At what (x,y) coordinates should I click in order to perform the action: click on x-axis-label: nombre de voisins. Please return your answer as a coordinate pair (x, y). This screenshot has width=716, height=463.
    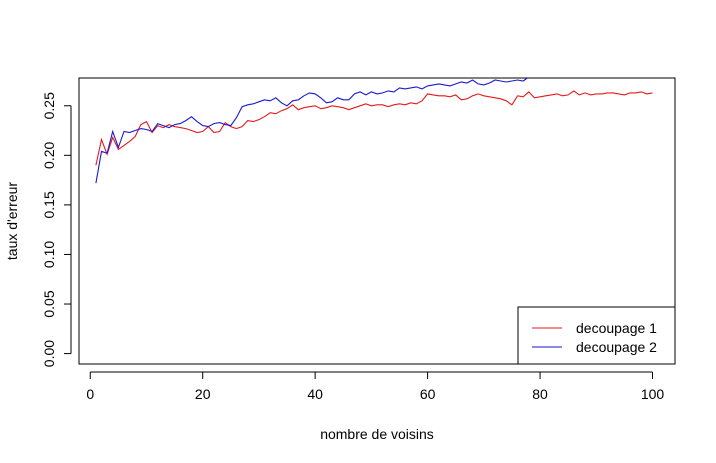
    Looking at the image, I should click on (377, 434).